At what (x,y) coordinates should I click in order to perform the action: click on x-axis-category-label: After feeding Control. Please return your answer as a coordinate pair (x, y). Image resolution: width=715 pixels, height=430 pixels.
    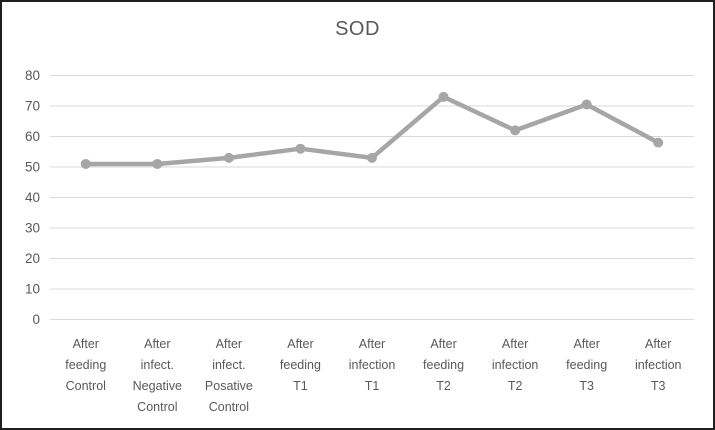
    Looking at the image, I should click on (85, 365).